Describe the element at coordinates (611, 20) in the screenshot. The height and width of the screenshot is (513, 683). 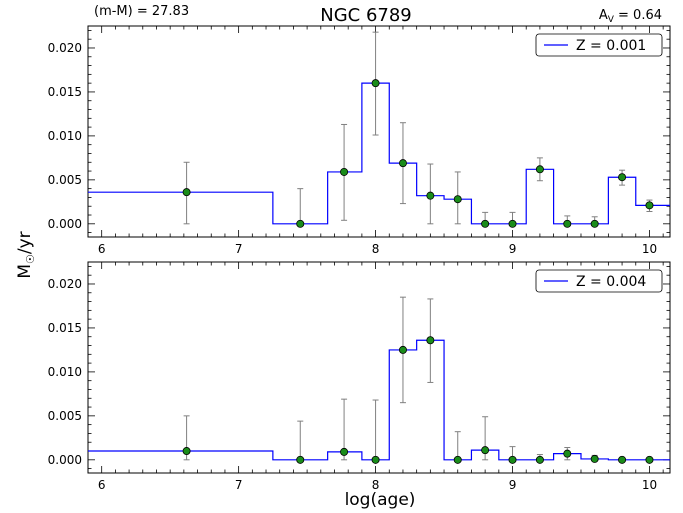
I see `extinction-subscript: V` at that location.